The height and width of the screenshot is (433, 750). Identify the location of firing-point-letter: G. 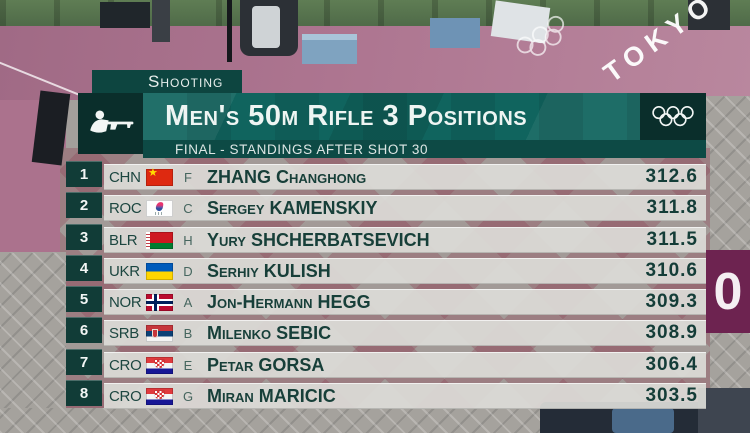
(188, 396).